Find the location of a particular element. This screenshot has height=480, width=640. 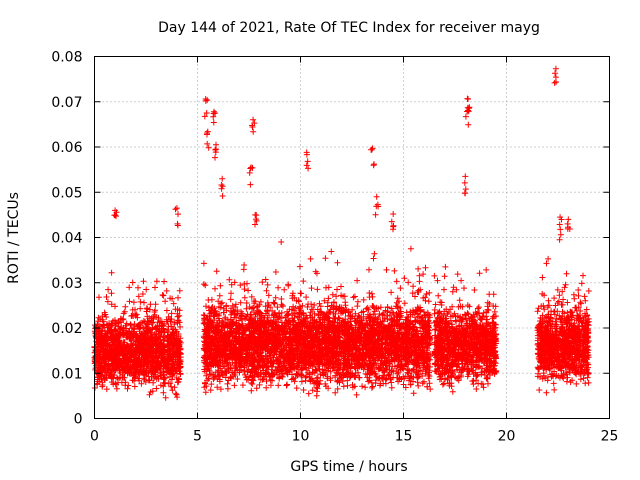

y-tick-label: 0.06 is located at coordinates (66, 148).